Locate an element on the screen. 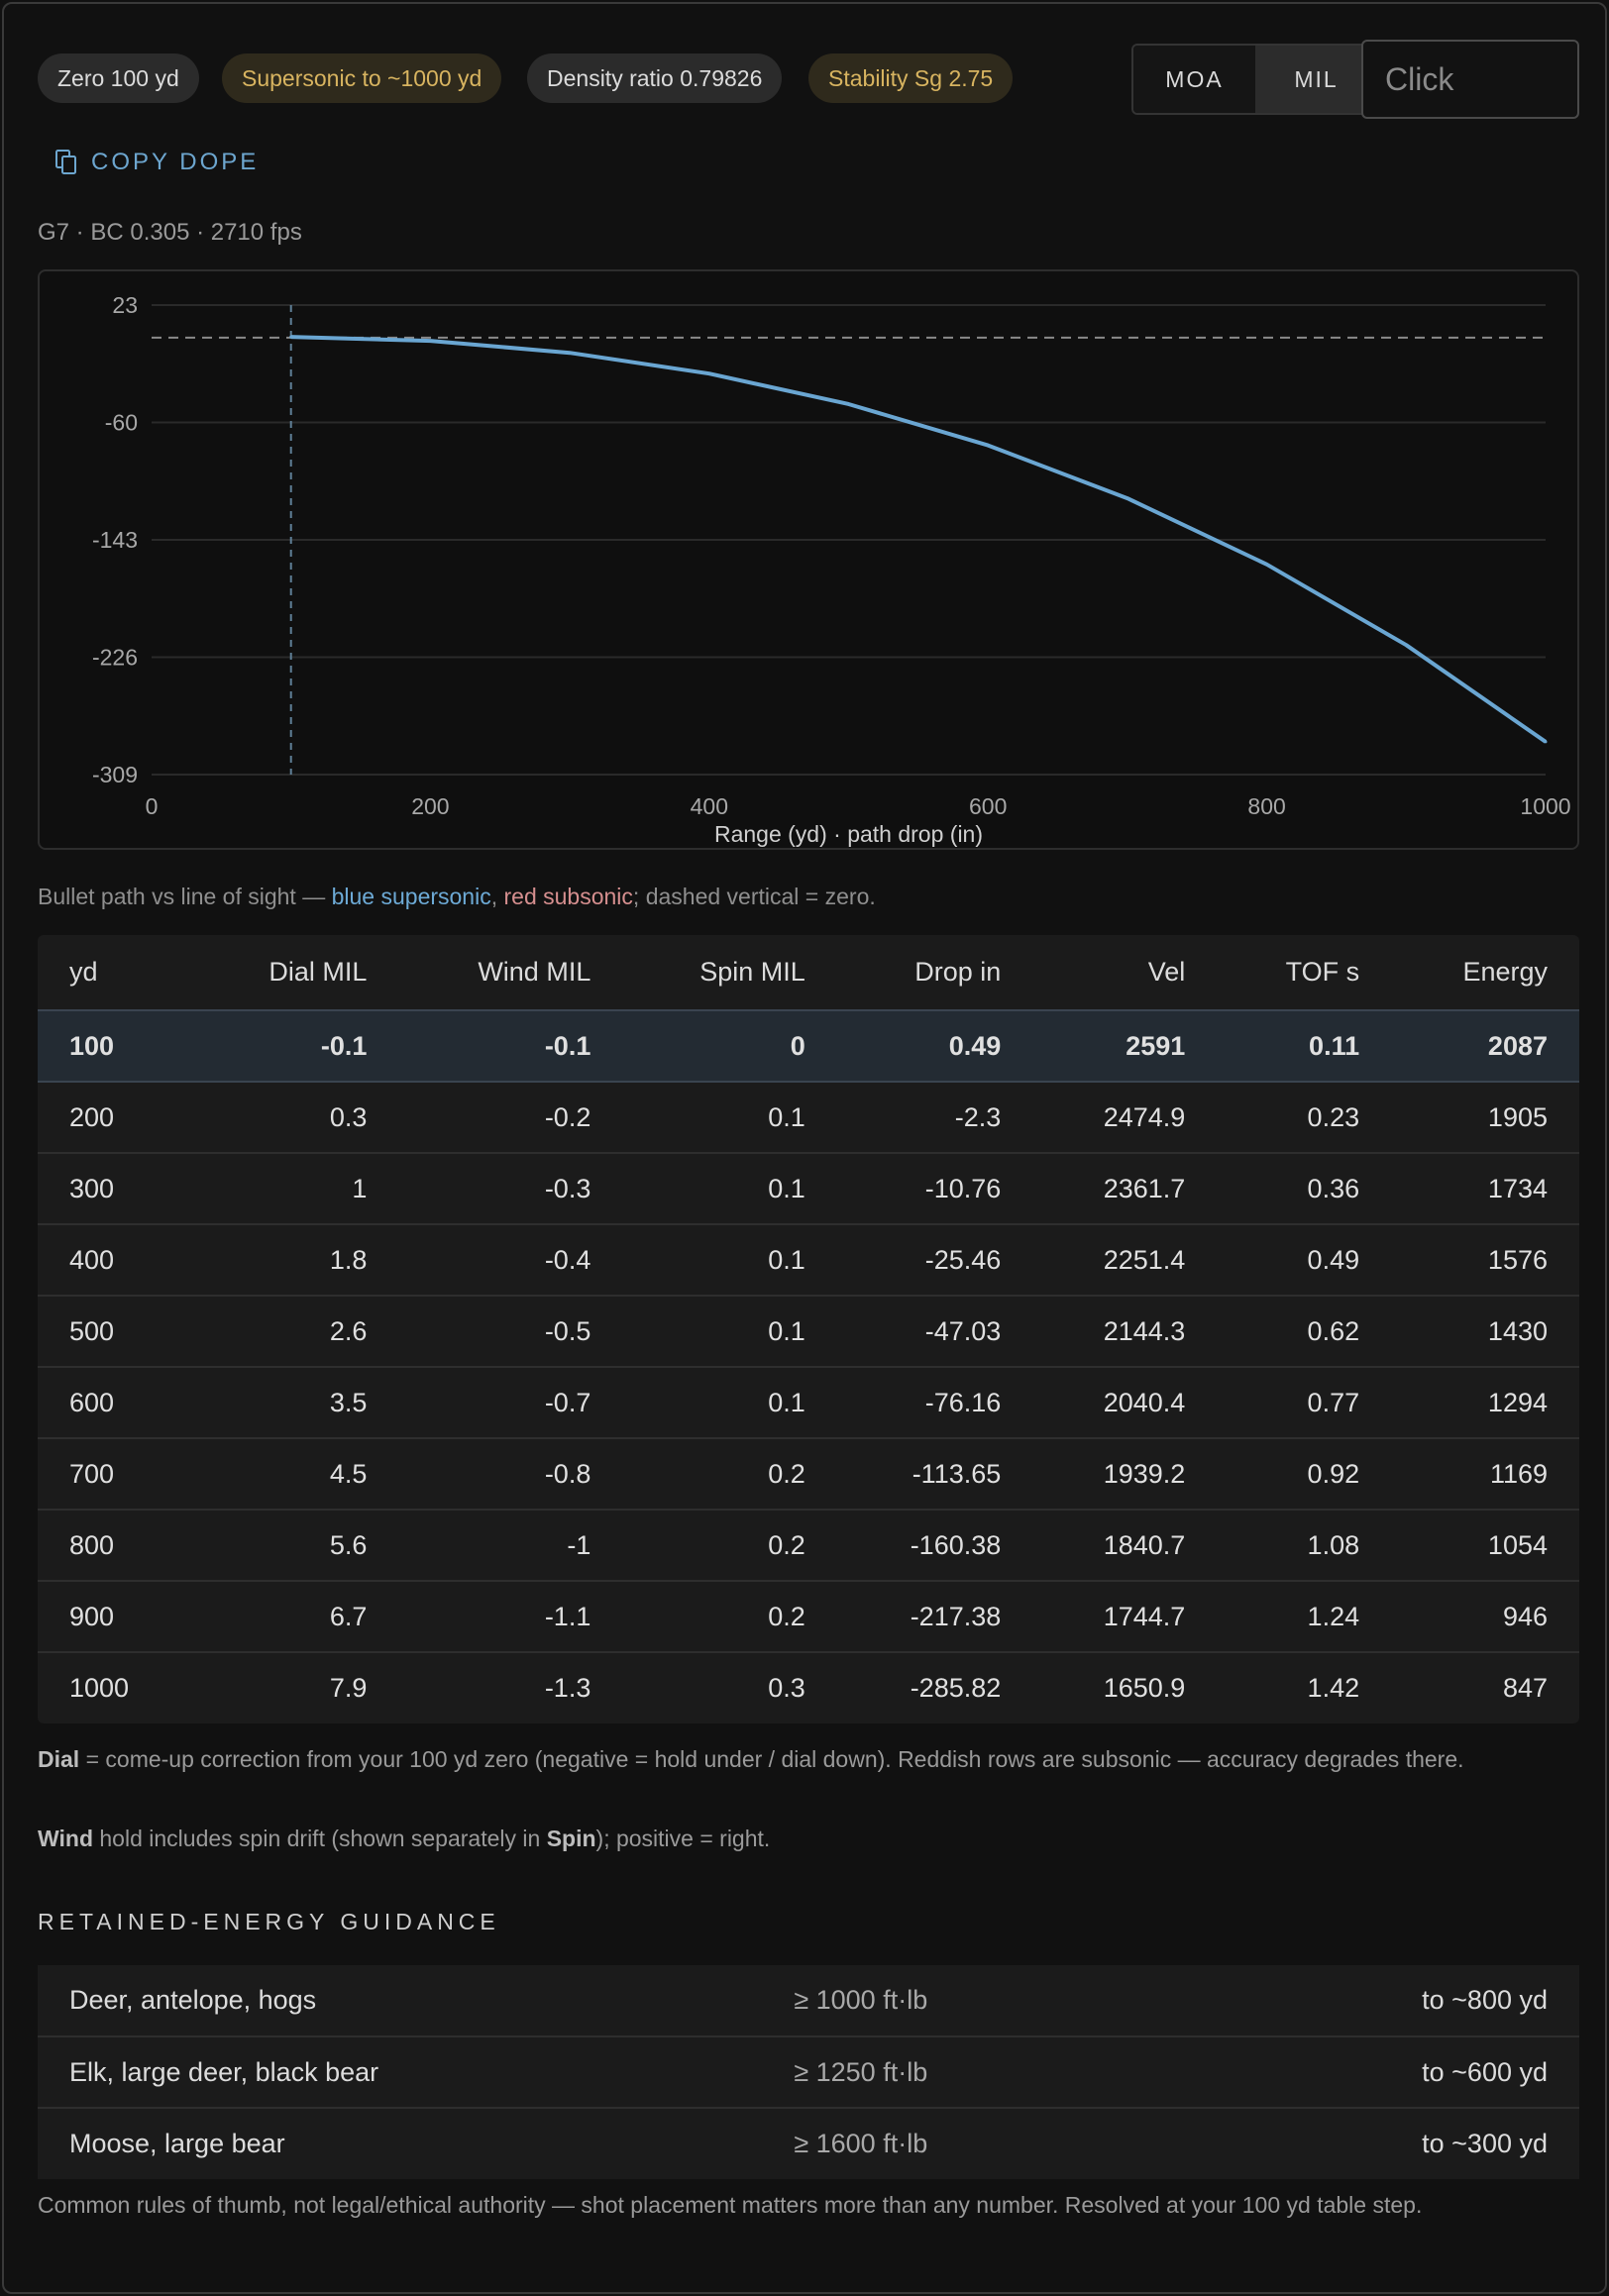 The image size is (1609, 2296). energy-game: Moose, large bear is located at coordinates (177, 2143).